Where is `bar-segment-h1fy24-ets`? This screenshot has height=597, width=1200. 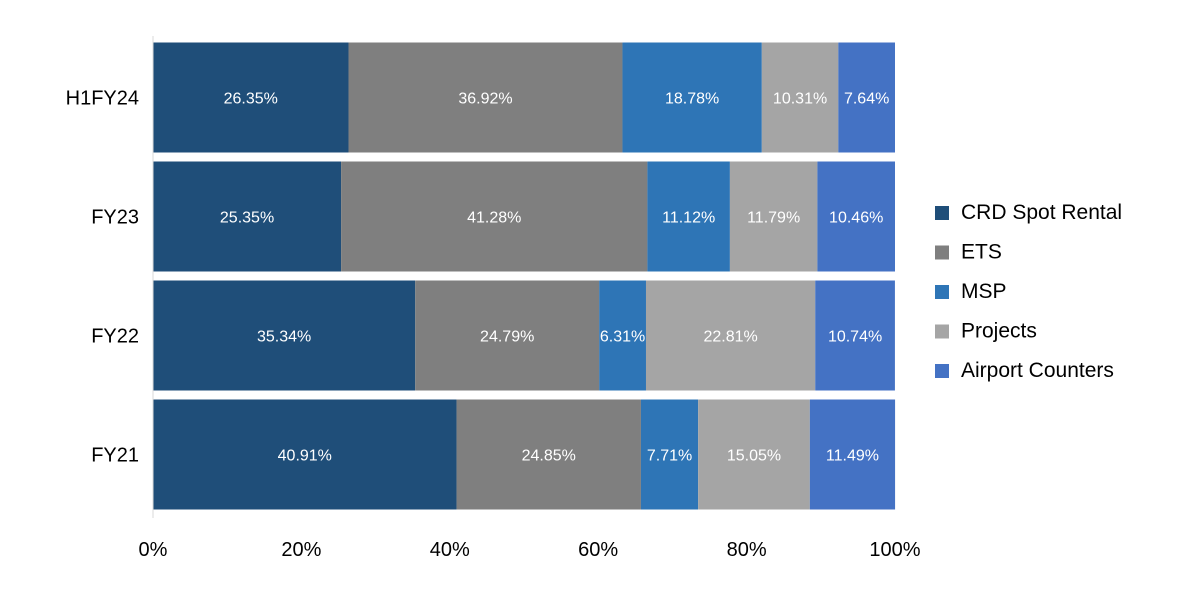
bar-segment-h1fy24-ets is located at coordinates (485, 97).